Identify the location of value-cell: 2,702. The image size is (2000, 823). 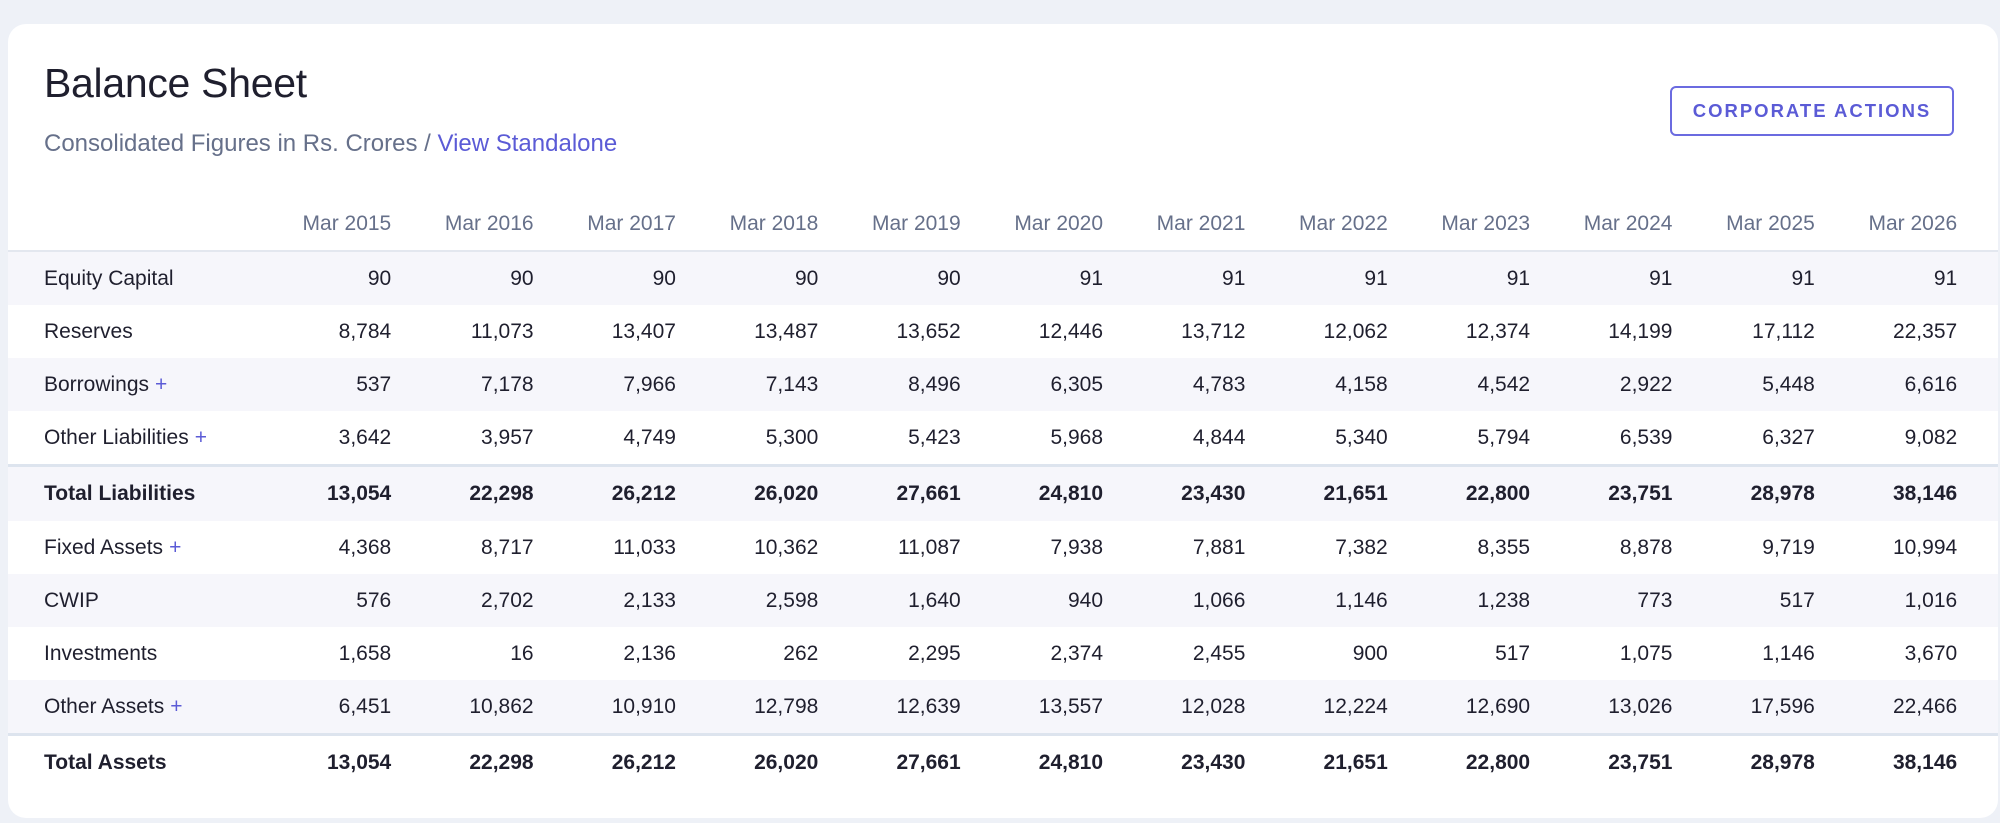
(464, 600).